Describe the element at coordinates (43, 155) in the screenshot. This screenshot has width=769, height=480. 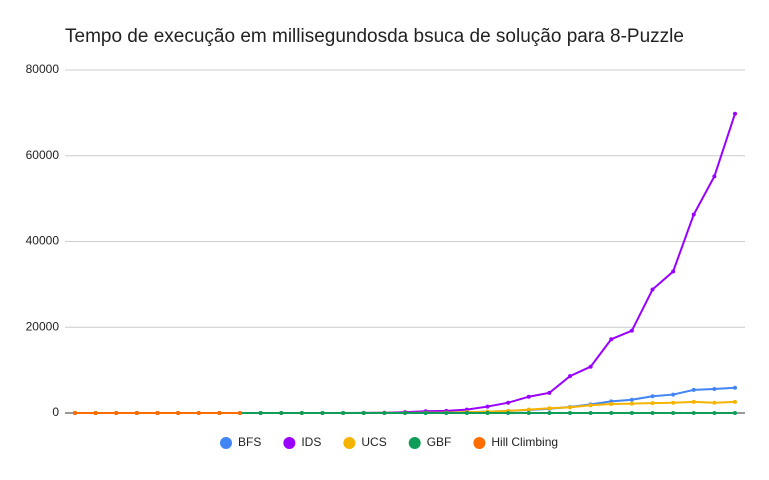
I see `y-tick-label: 60000` at that location.